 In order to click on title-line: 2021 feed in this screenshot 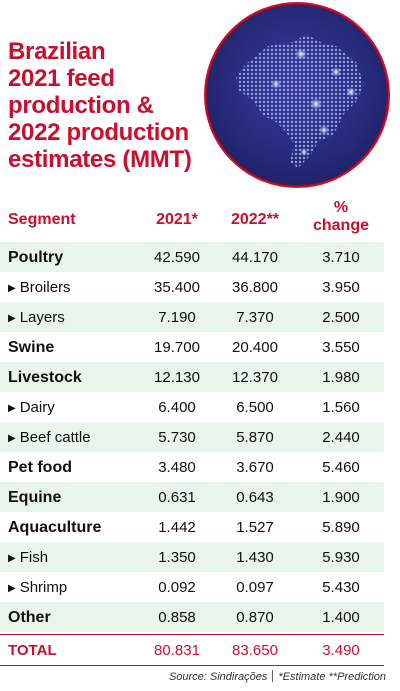, I will do `click(61, 78)`.